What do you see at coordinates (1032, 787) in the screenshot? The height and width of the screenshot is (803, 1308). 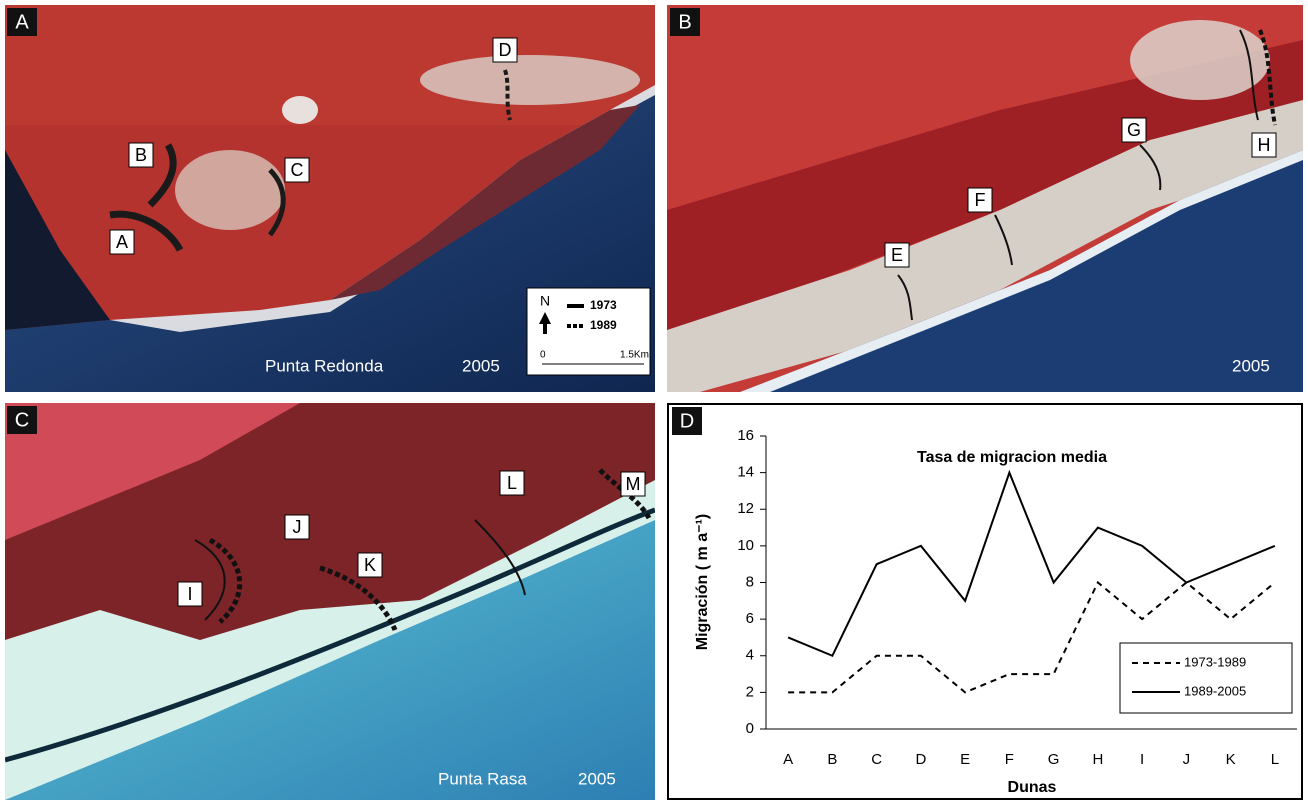 I see `x-axis-label: Dunas` at bounding box center [1032, 787].